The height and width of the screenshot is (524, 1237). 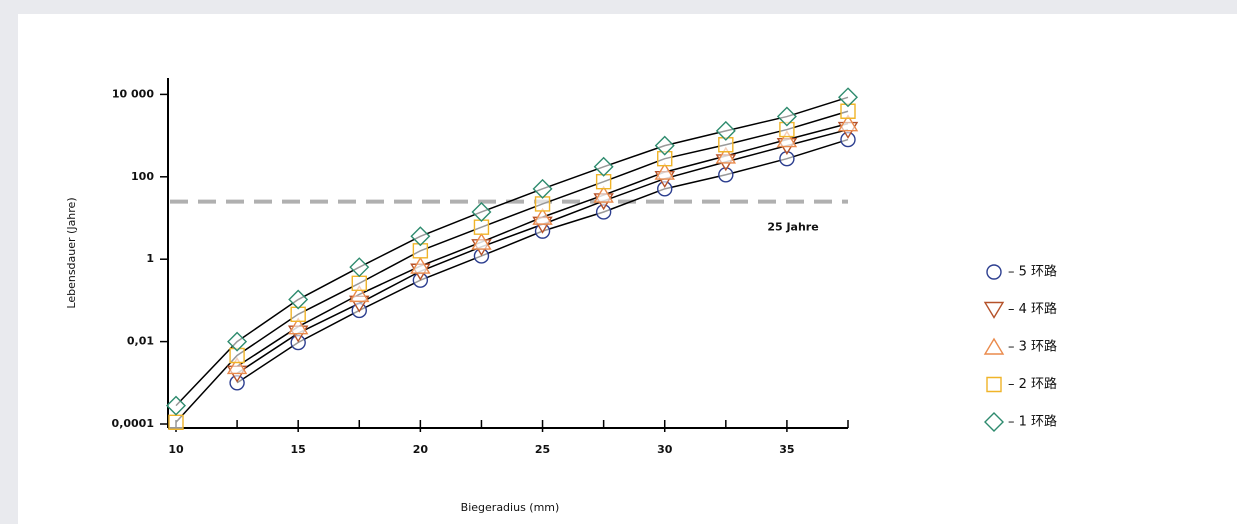 I want to click on legend-label: – 3 环路, so click(x=1032, y=347).